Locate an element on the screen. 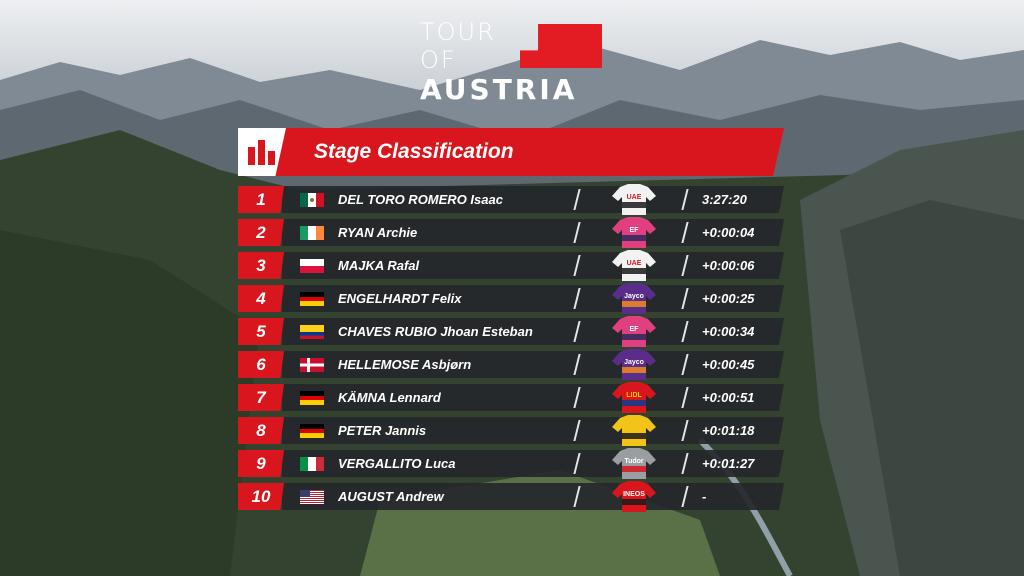 Image resolution: width=1024 pixels, height=576 pixels. table-row: 1 DEL TORO ROMERO Isaac UAE 3:27:20 is located at coordinates (511, 199).